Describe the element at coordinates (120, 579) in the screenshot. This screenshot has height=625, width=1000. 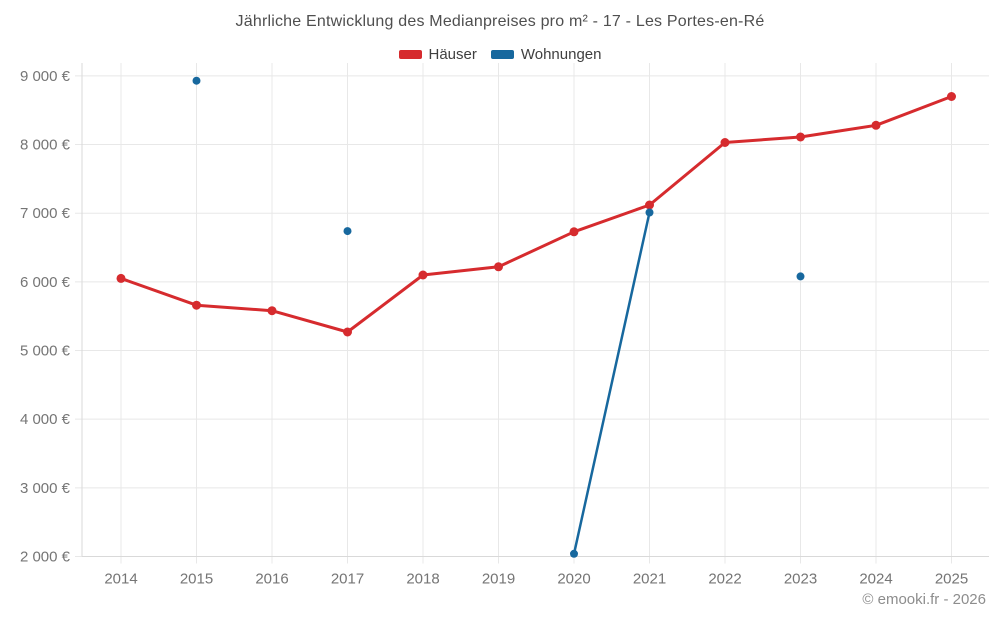
I see `x-tick-label: 2014` at that location.